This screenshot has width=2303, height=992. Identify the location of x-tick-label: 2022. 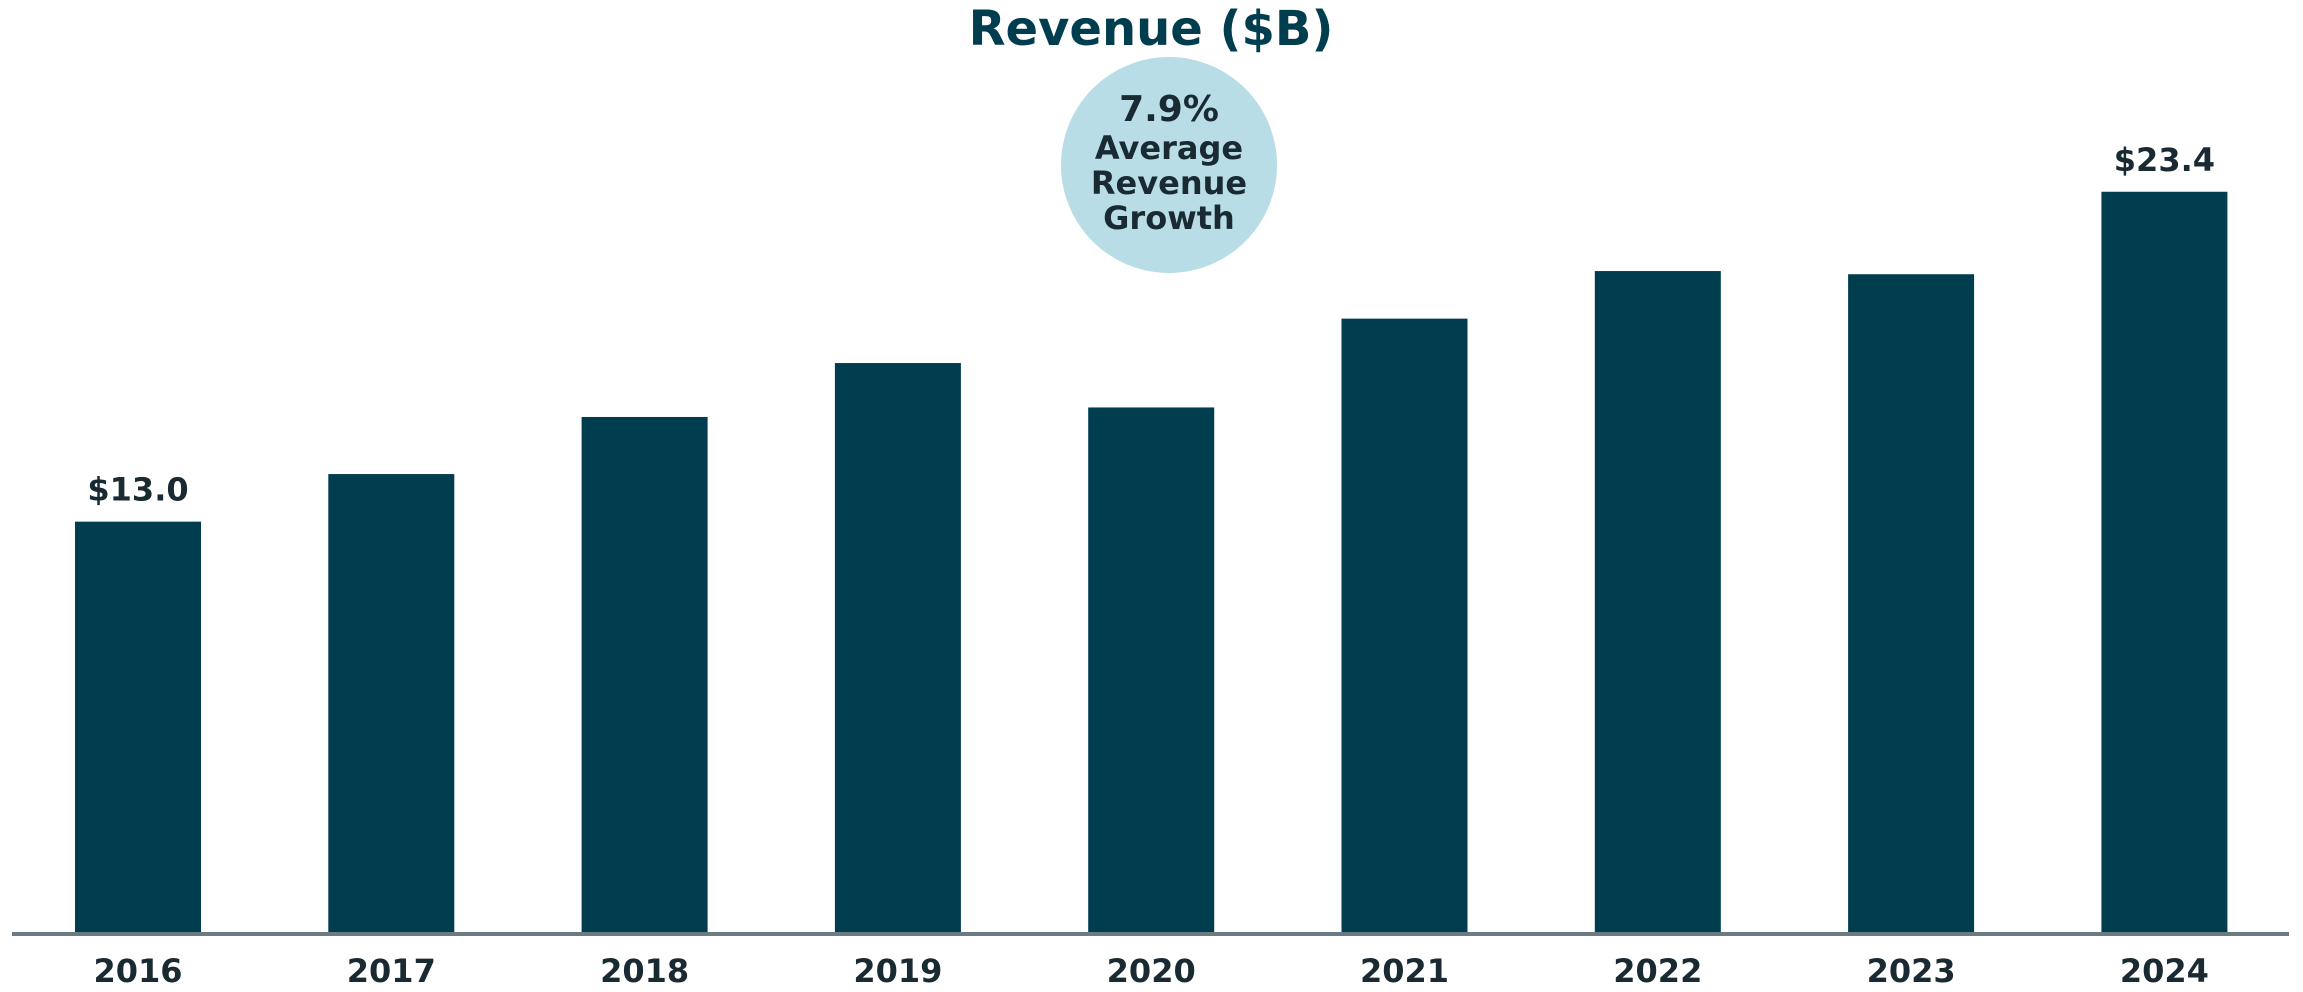
(1657, 971).